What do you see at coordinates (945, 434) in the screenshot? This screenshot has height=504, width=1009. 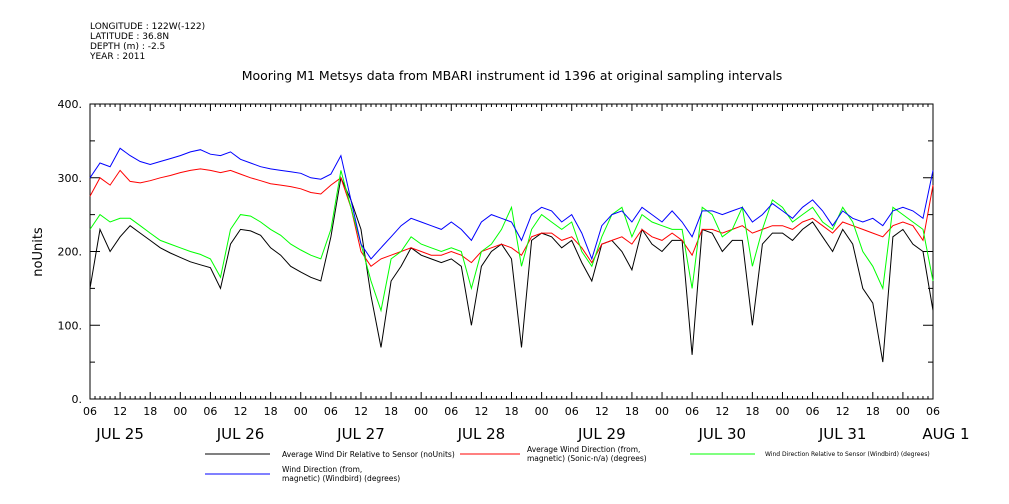 I see `day-label: AUG 1` at bounding box center [945, 434].